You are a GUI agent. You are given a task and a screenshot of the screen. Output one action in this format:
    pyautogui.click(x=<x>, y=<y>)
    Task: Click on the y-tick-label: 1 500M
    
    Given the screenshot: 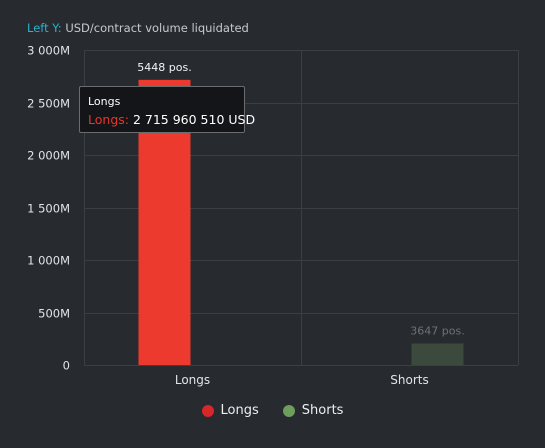 What is the action you would take?
    pyautogui.click(x=48, y=209)
    